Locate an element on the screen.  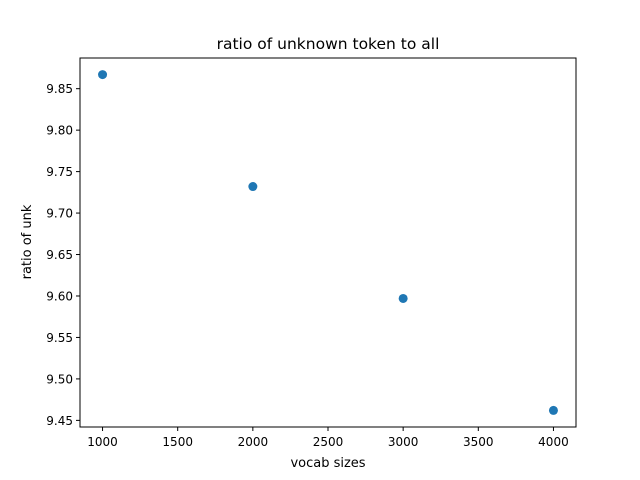
x-axis-ticks: 1000 1500 2000 2500 3000 3500 4000 is located at coordinates (328, 438).